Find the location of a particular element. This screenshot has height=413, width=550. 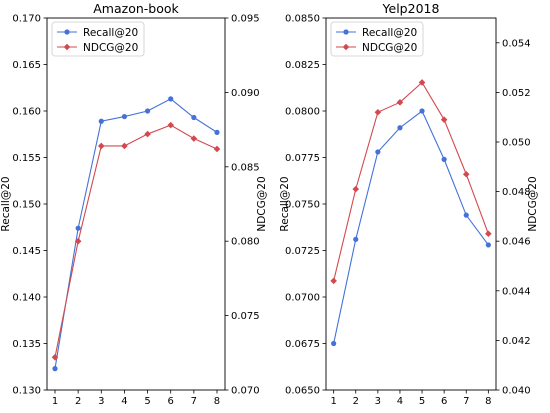

y2-tick-label: 0.050 is located at coordinates (516, 143).